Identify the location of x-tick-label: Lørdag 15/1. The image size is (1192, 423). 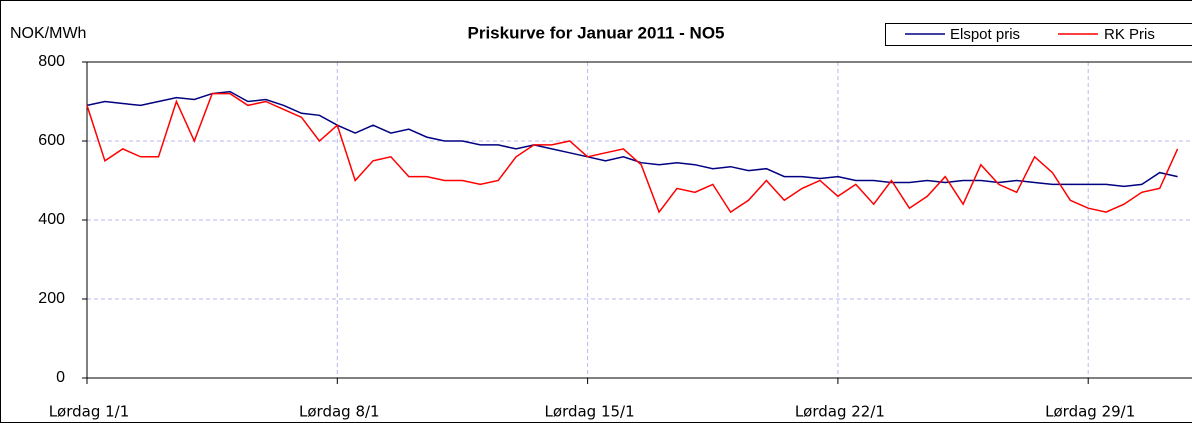
(590, 412).